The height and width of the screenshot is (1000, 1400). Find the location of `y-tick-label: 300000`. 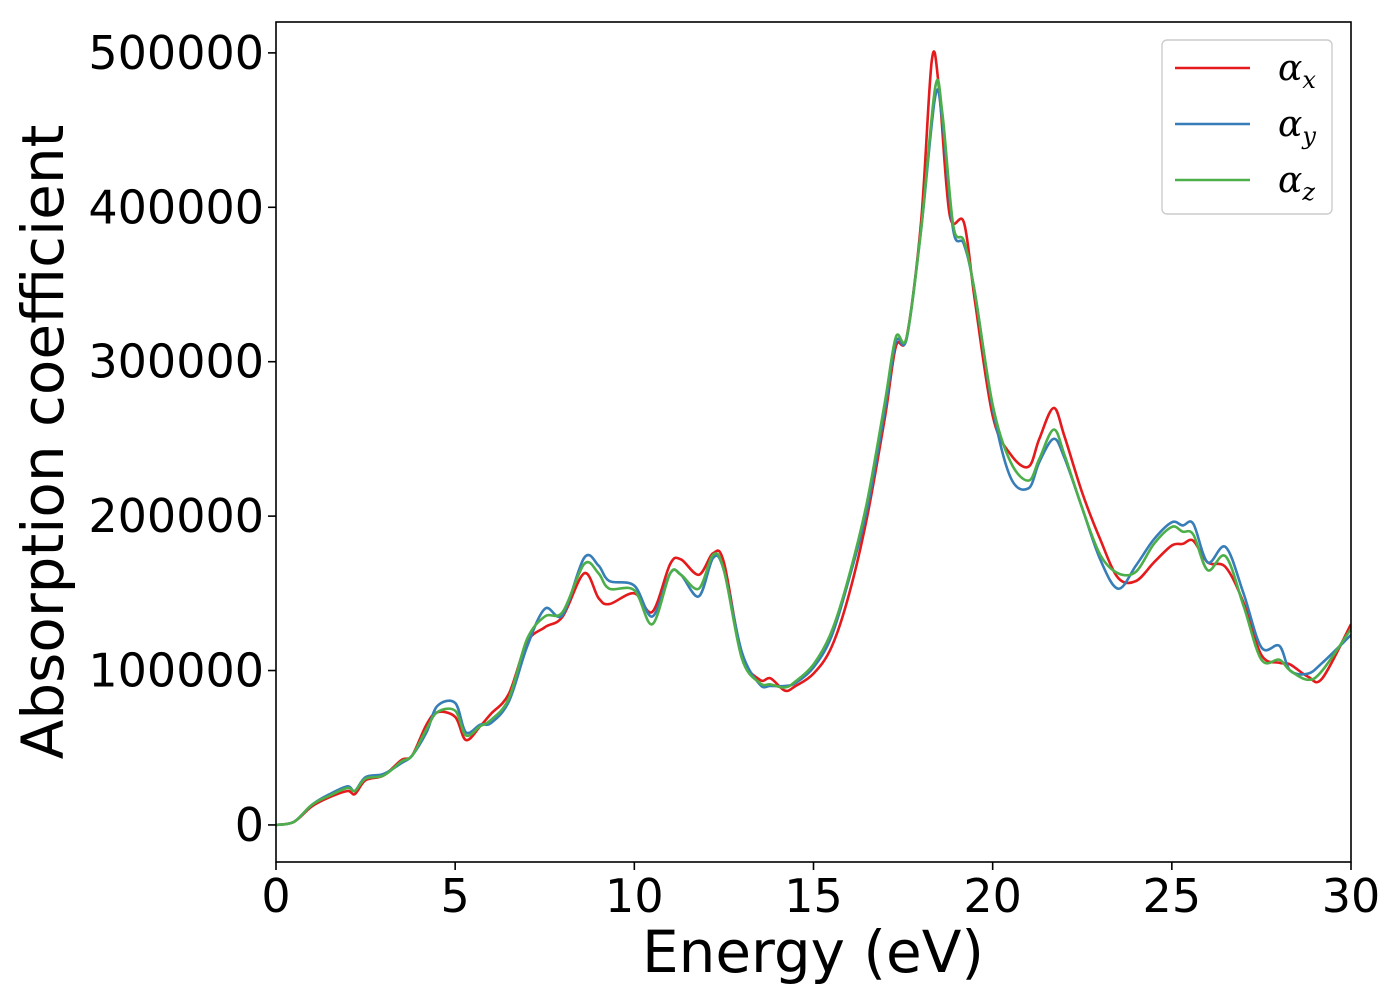

y-tick-label: 300000 is located at coordinates (176, 362).